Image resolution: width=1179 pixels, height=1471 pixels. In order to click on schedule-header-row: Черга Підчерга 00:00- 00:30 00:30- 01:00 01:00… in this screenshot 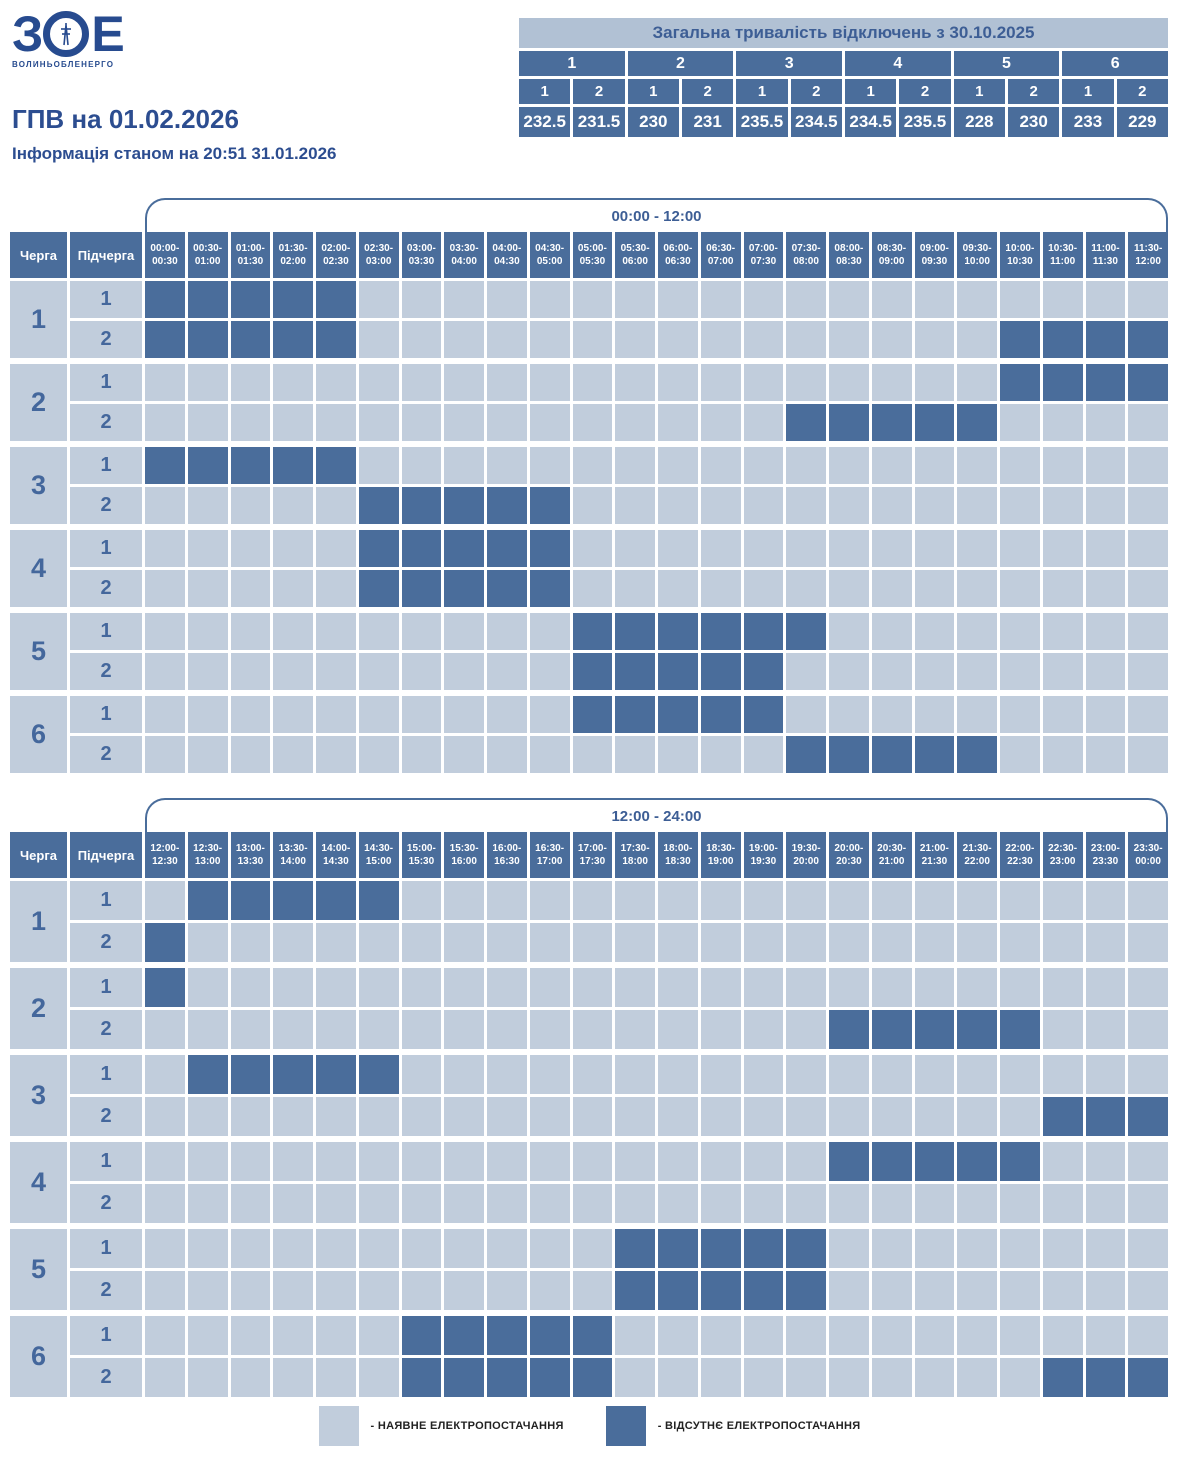, I will do `click(589, 255)`.